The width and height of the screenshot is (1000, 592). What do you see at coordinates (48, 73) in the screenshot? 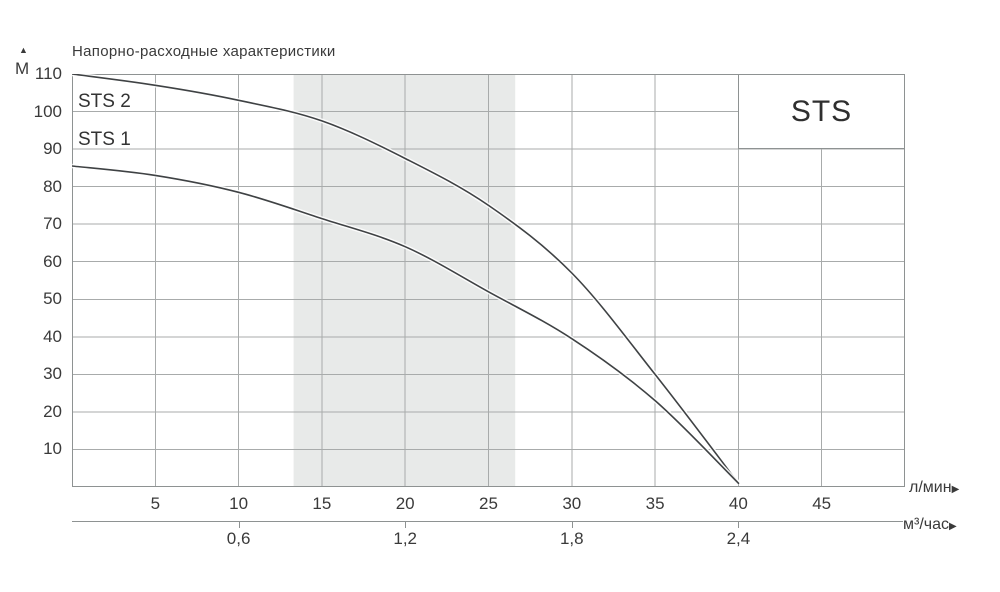
I see `y-tick-label: 110` at bounding box center [48, 73].